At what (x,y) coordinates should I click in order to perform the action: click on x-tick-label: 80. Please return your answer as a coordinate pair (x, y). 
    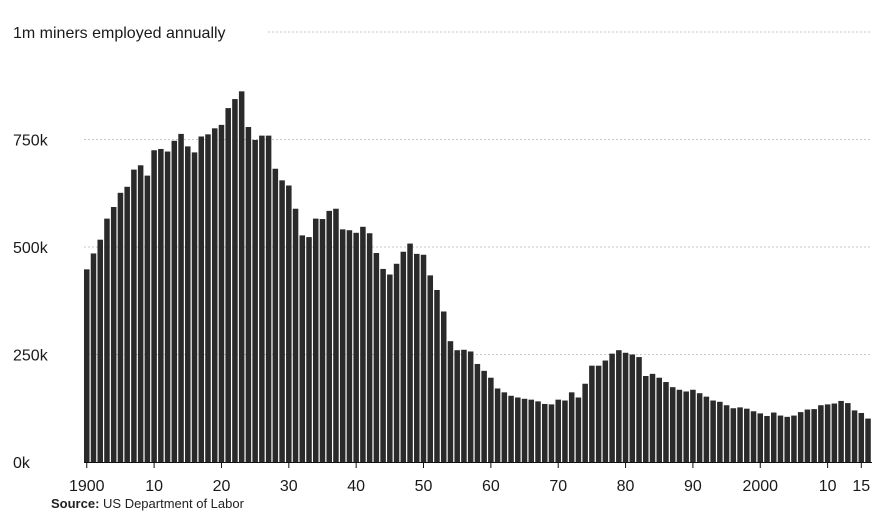
    Looking at the image, I should click on (626, 486).